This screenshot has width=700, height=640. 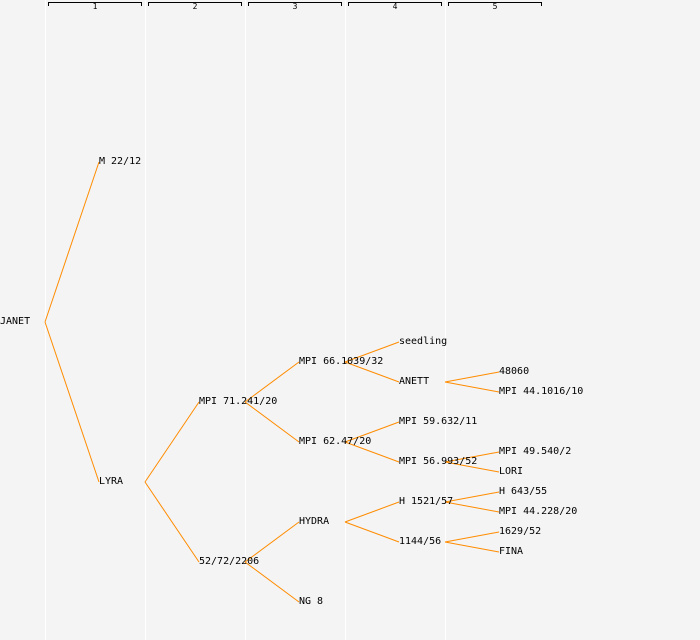 I want to click on tree-node: M 22/12, so click(x=120, y=161).